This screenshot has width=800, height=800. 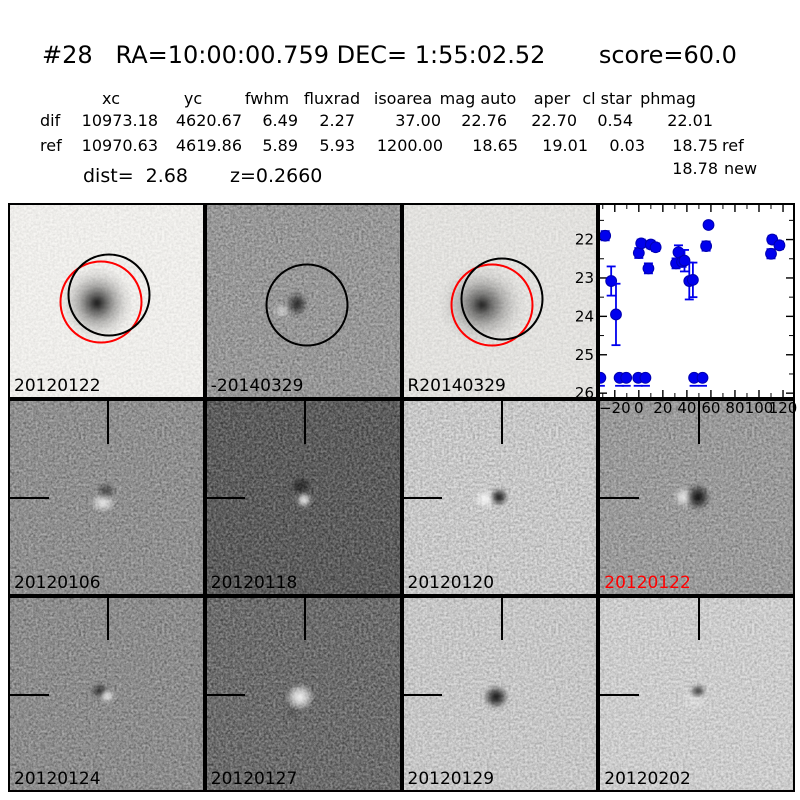 What do you see at coordinates (451, 582) in the screenshot?
I see `cutout-label: 20120120` at bounding box center [451, 582].